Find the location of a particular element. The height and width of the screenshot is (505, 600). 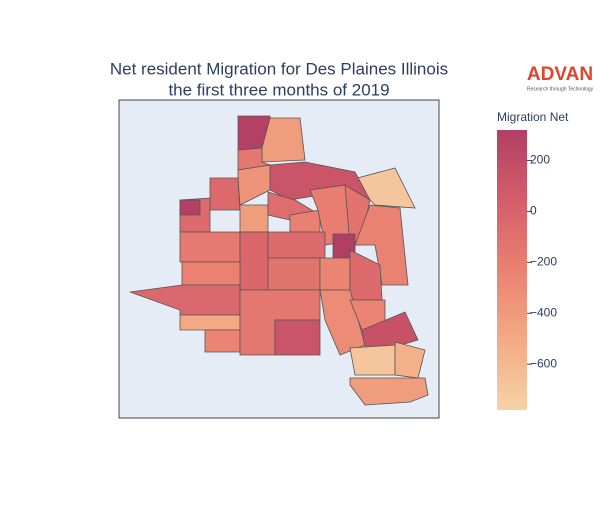

logo-tagline: Research through Technology is located at coordinates (560, 89).